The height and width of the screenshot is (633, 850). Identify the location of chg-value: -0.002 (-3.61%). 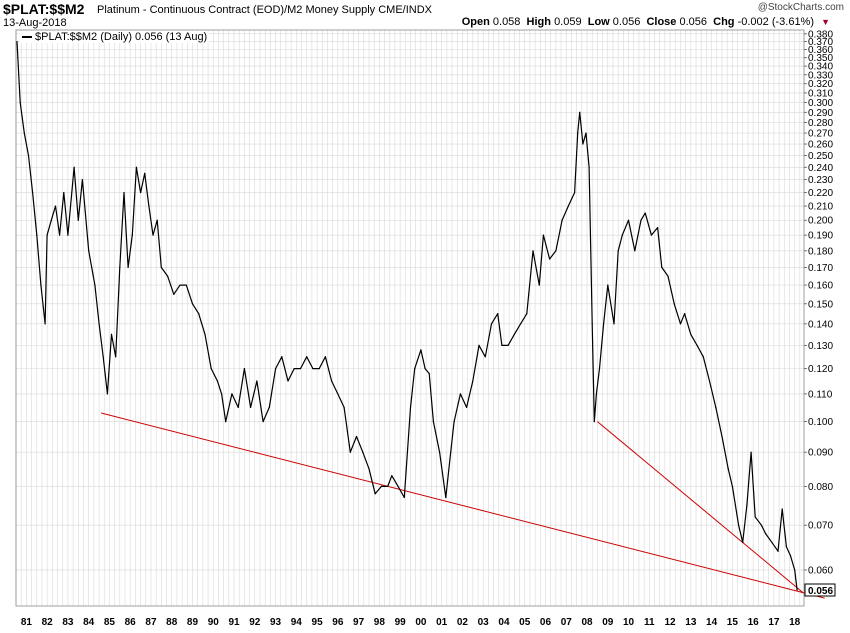
(776, 22).